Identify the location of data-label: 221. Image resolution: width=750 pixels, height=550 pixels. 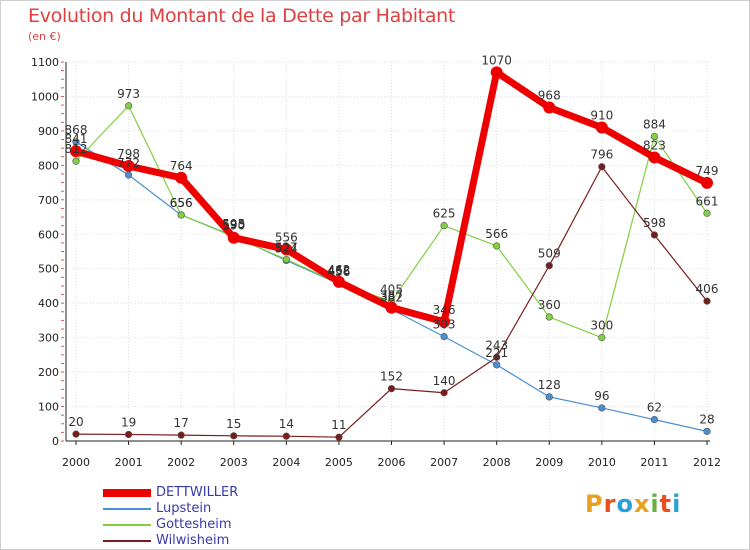
(496, 353).